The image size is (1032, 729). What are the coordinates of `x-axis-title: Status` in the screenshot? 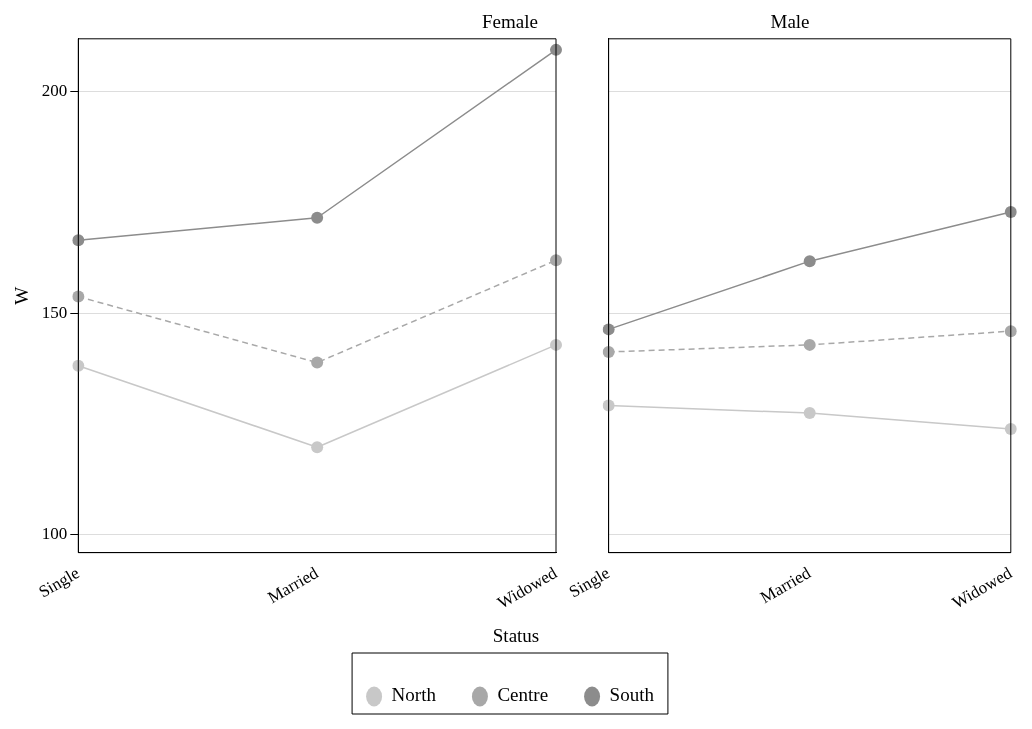 It's located at (516, 636).